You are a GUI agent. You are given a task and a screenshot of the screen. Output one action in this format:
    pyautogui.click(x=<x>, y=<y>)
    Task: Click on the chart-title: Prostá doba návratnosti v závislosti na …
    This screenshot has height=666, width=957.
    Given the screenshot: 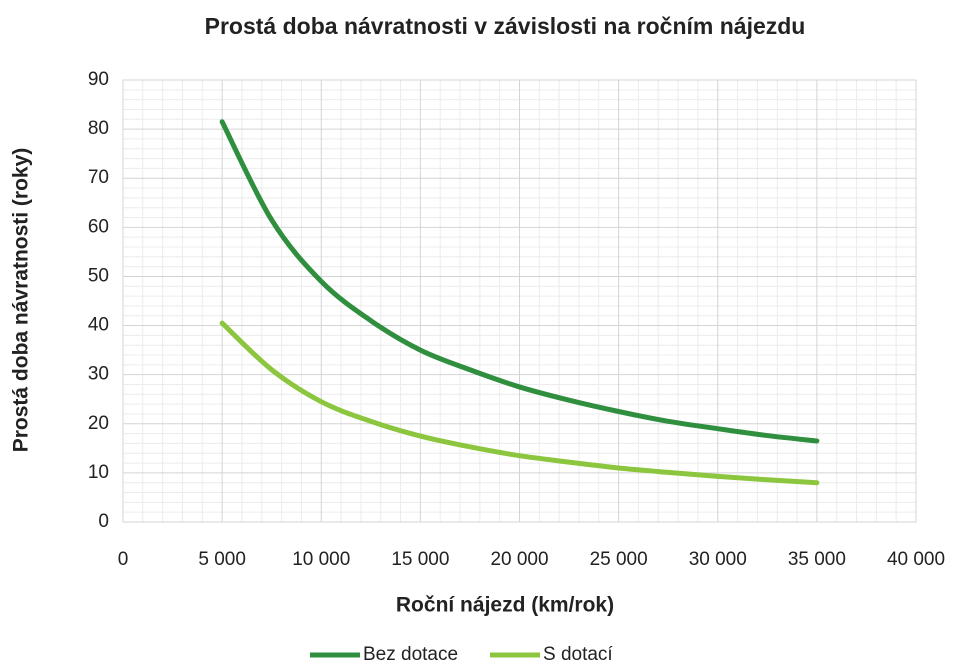 What is the action you would take?
    pyautogui.click(x=505, y=26)
    